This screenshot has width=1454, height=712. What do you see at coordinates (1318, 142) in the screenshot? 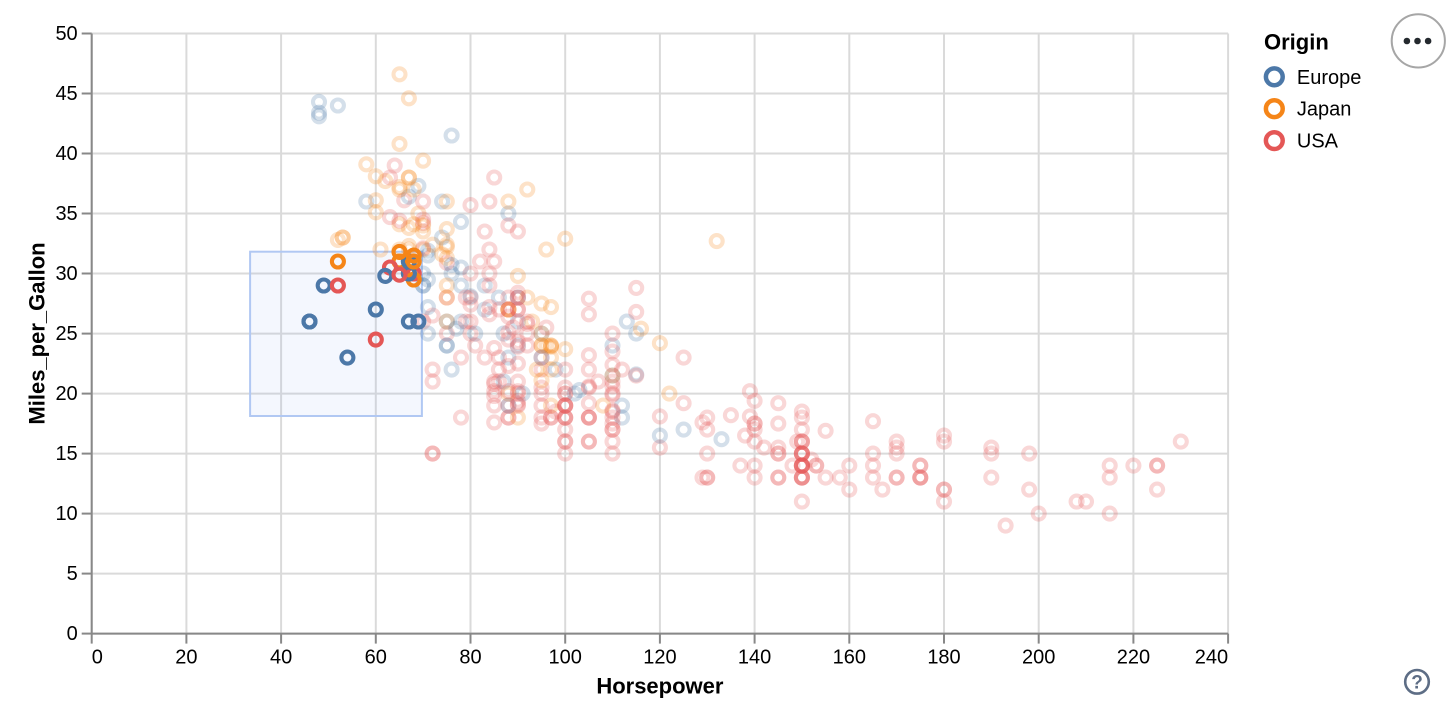
I see `svg-text: USA` at bounding box center [1318, 142].